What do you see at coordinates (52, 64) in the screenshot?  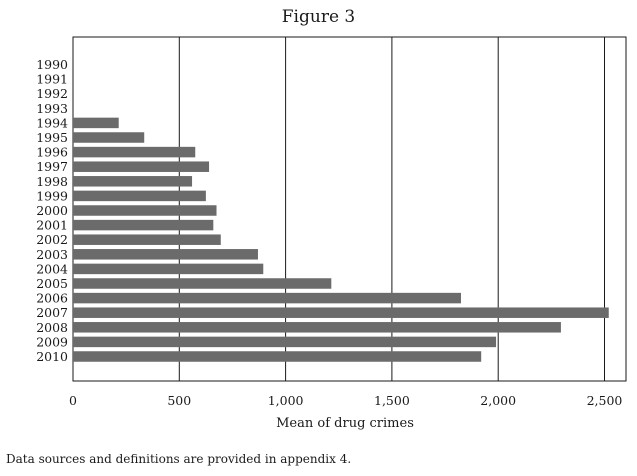 I see `y-tick-label: 1990` at bounding box center [52, 64].